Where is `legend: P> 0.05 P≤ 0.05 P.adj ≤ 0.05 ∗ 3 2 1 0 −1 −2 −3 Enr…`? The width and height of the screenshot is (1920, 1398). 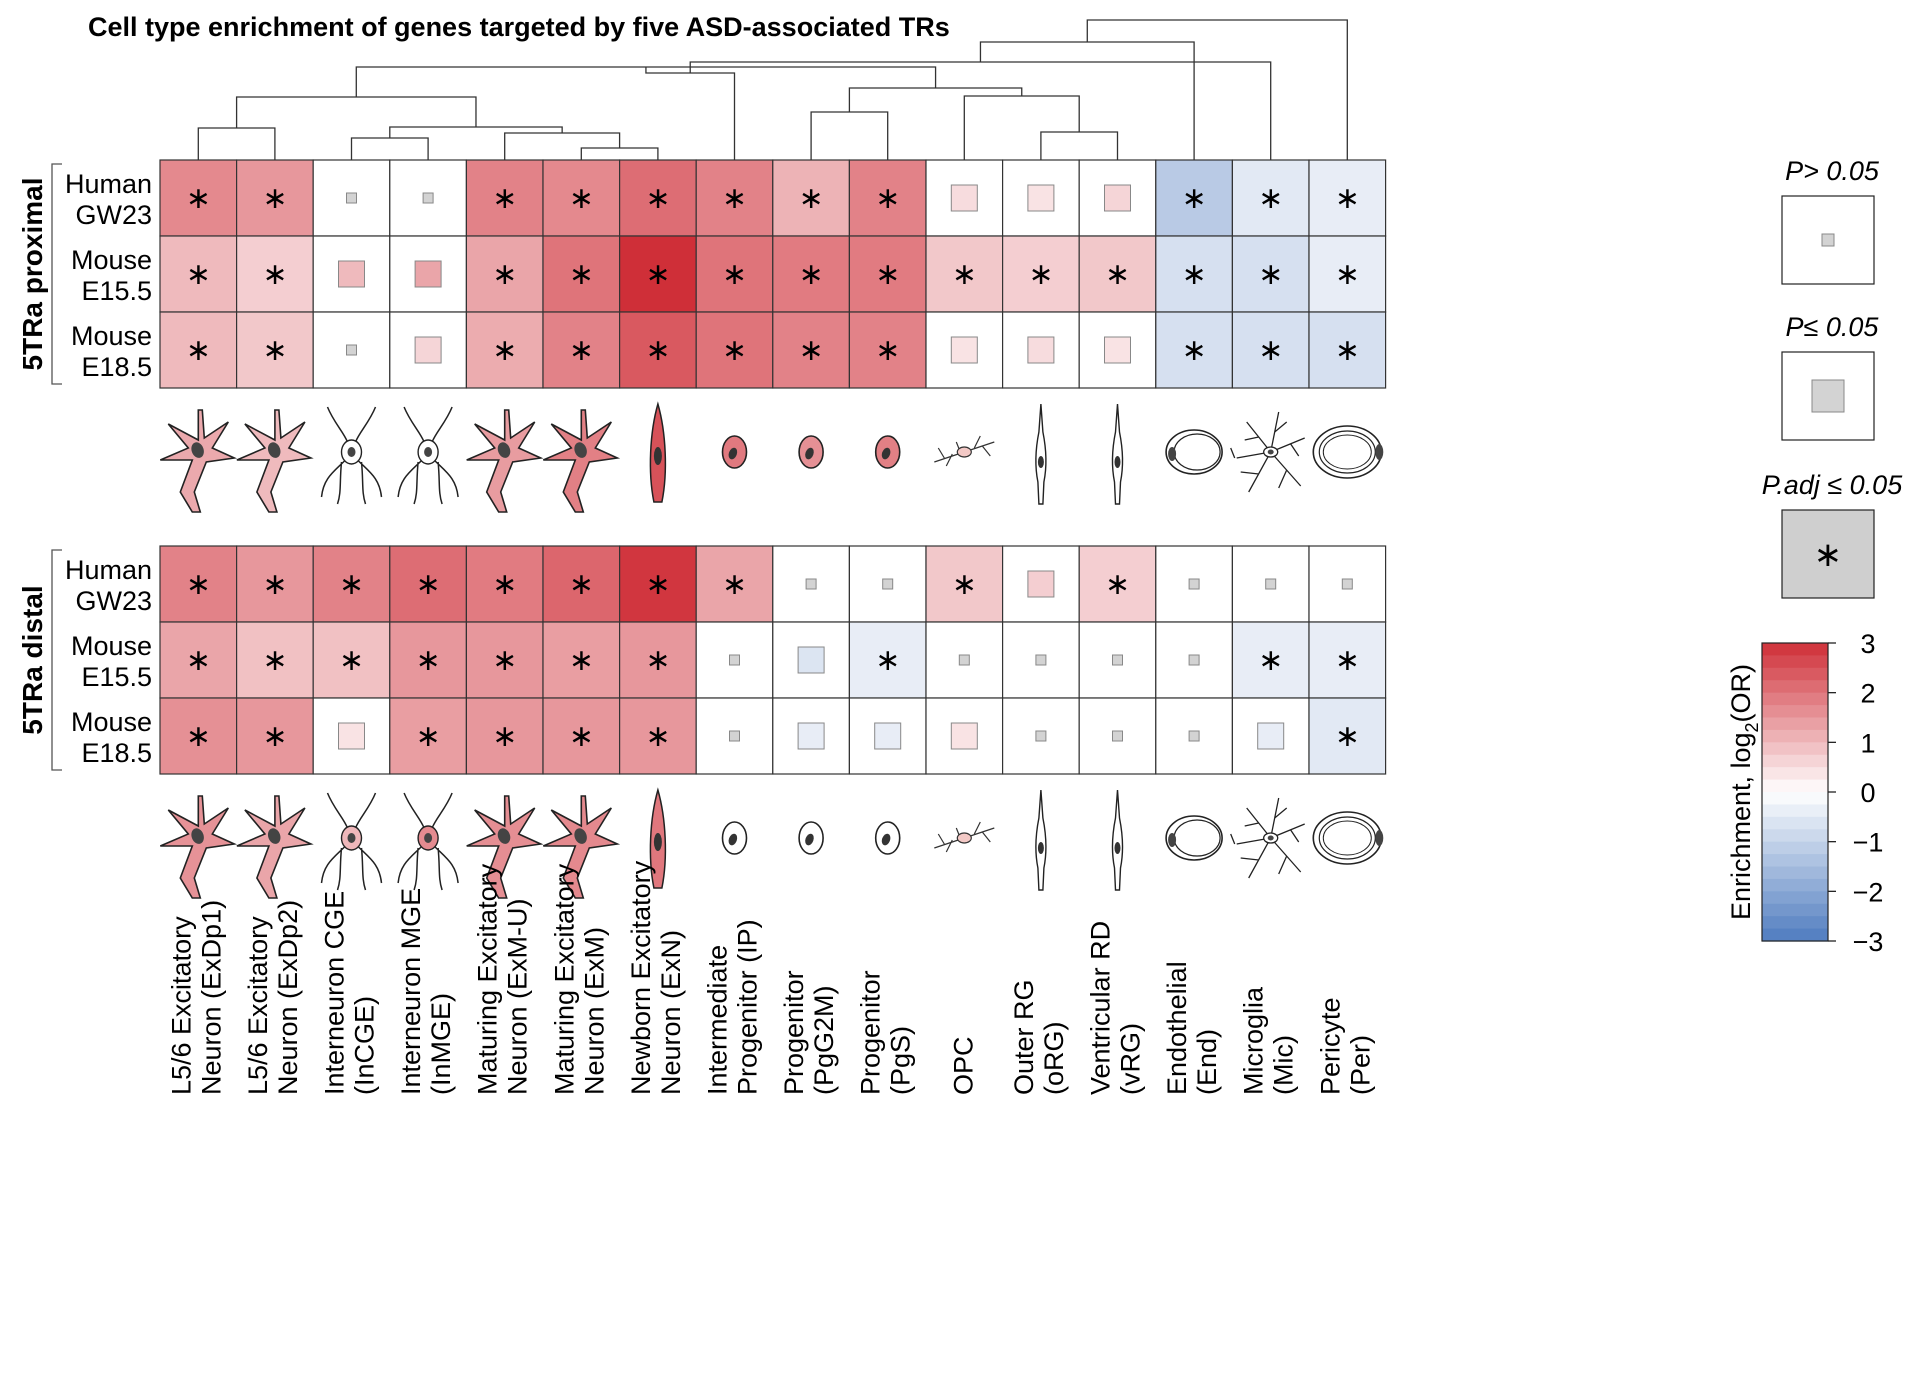 legend: P> 0.05 P≤ 0.05 P.adj ≤ 0.05 ∗ 3 2 1 0 −1 −2 −3 Enr… is located at coordinates (1814, 556).